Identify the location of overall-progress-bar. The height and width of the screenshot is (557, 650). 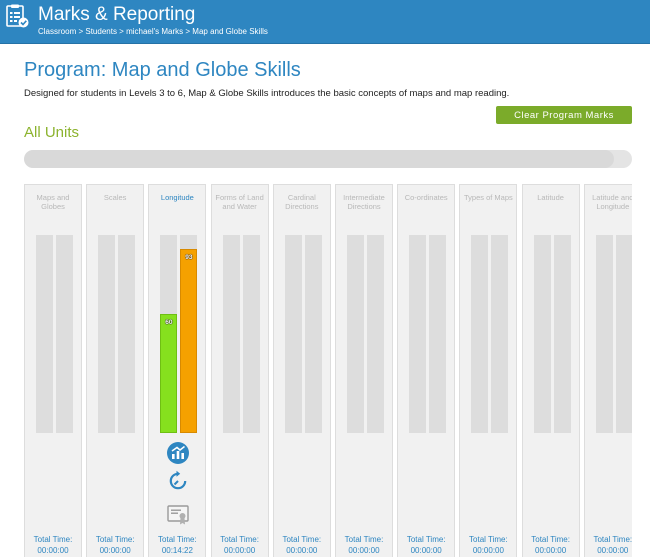
(328, 159).